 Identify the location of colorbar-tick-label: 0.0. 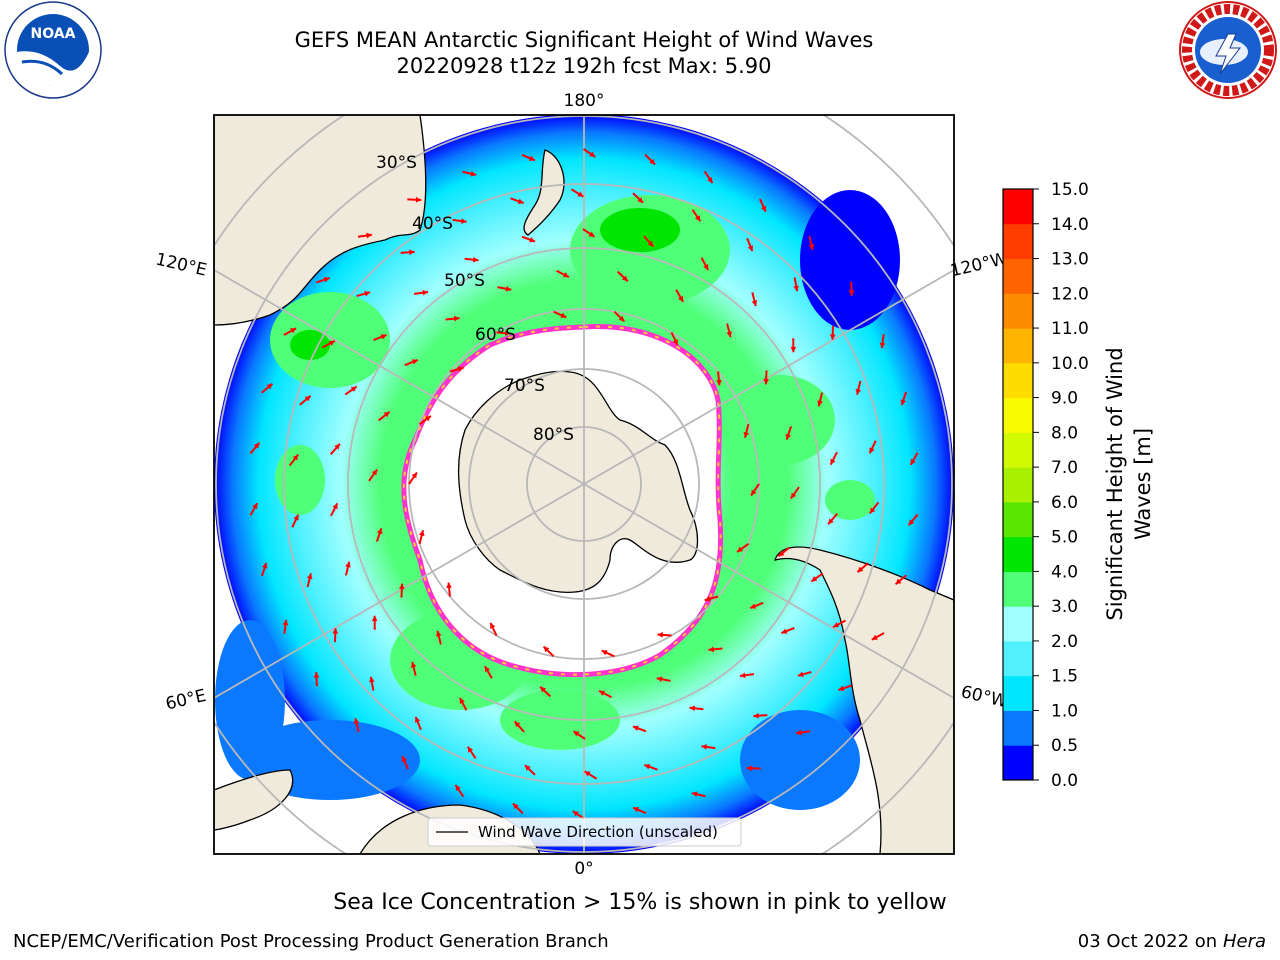
(1064, 781).